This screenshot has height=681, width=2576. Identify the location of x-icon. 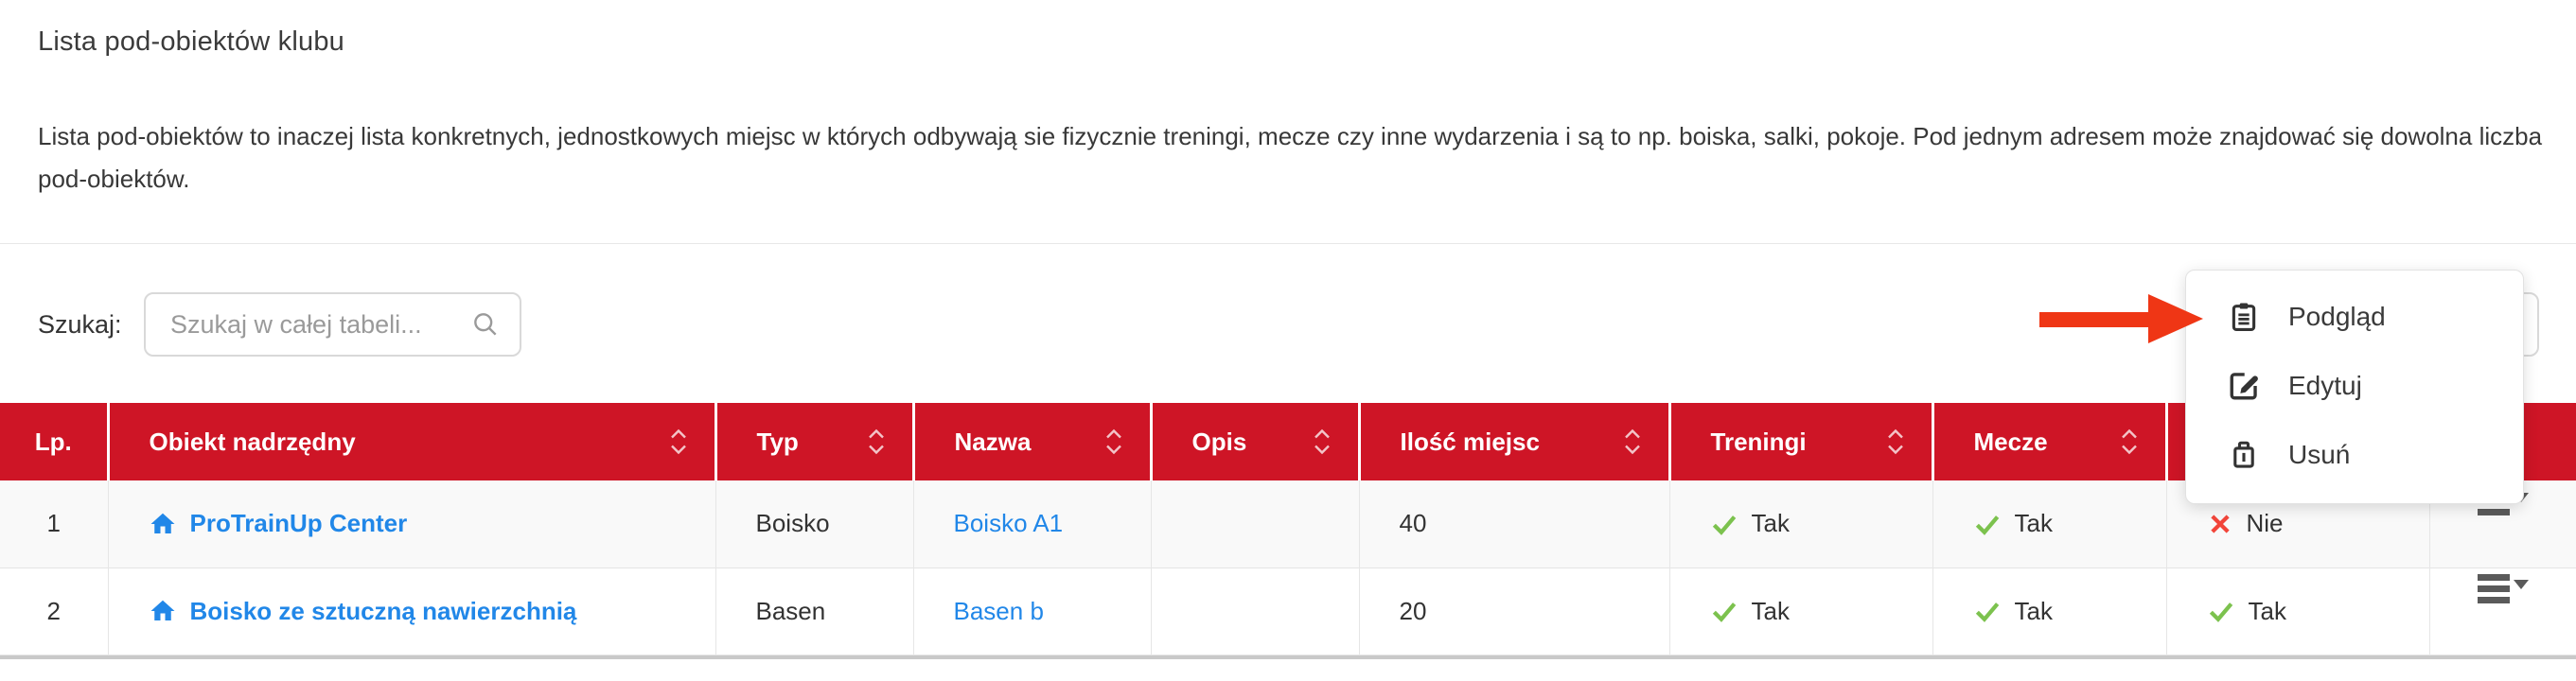
(2220, 524).